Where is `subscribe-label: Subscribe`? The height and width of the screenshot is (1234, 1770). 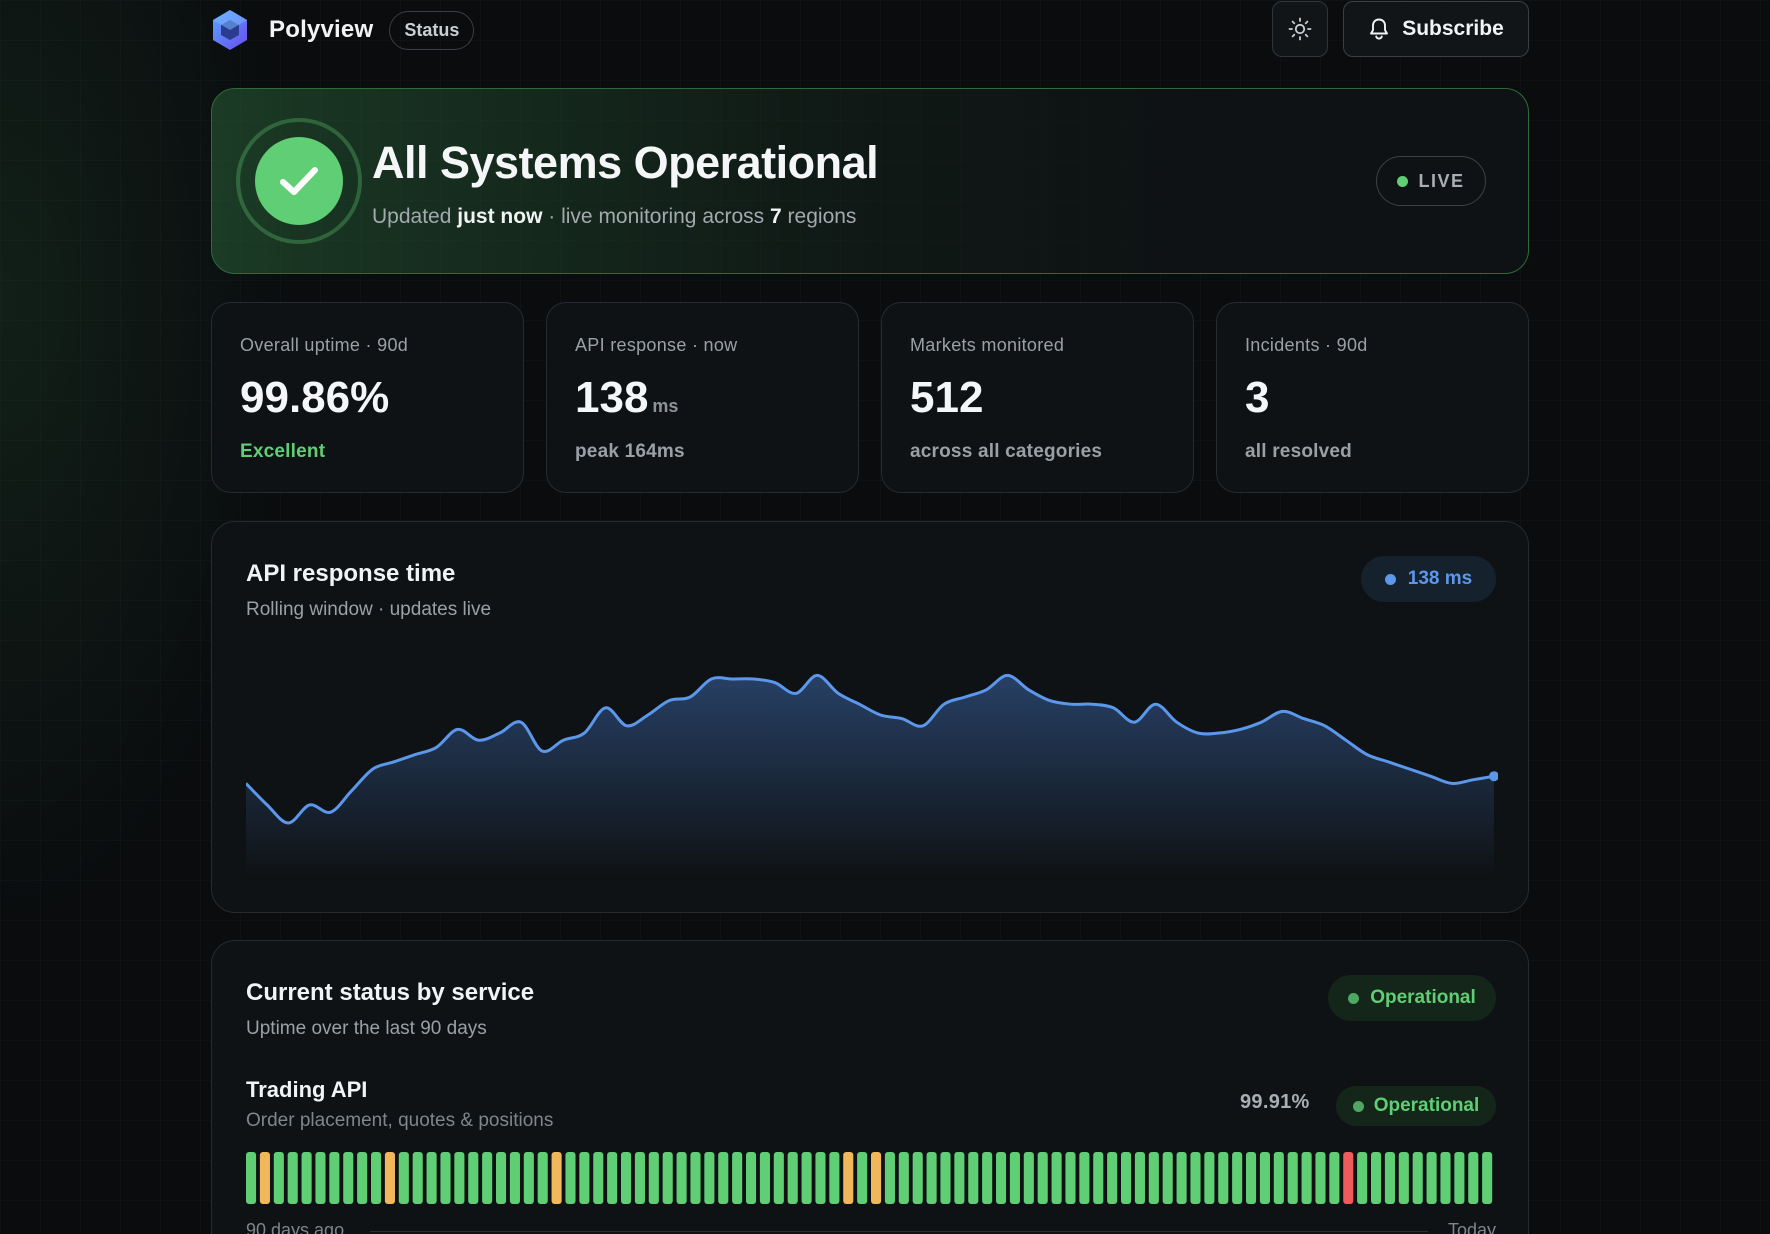 subscribe-label: Subscribe is located at coordinates (1453, 28).